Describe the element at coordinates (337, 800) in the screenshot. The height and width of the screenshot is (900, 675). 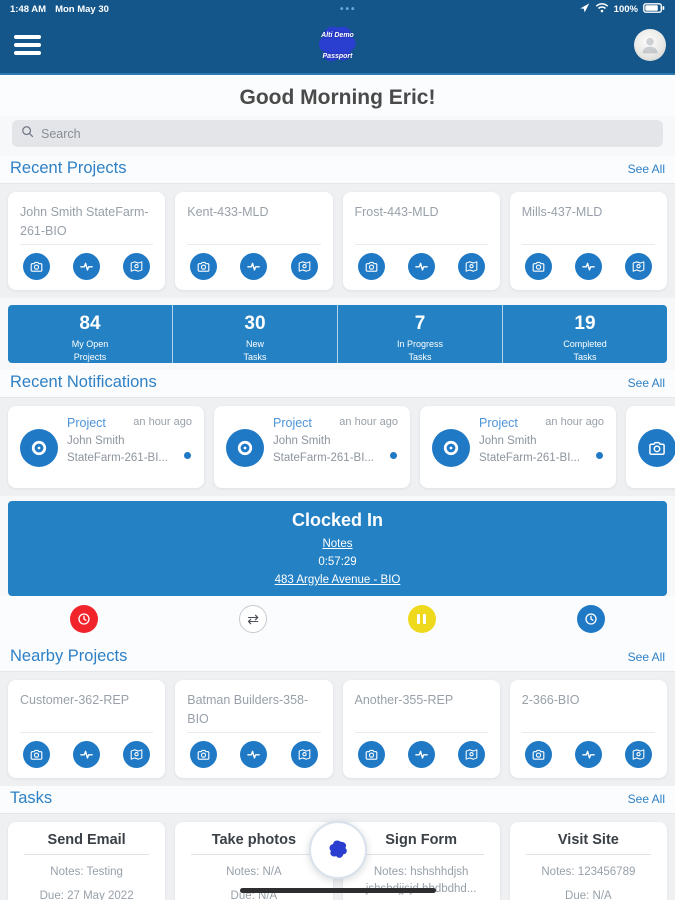
I see `tasks-header: Tasks See All` at that location.